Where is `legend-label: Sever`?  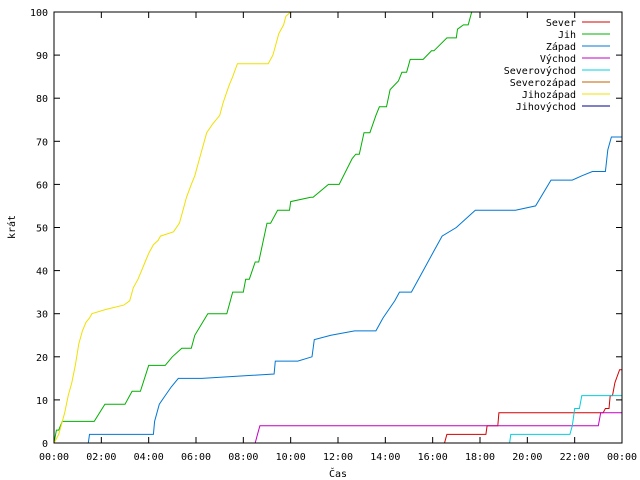
legend-label: Sever is located at coordinates (561, 23).